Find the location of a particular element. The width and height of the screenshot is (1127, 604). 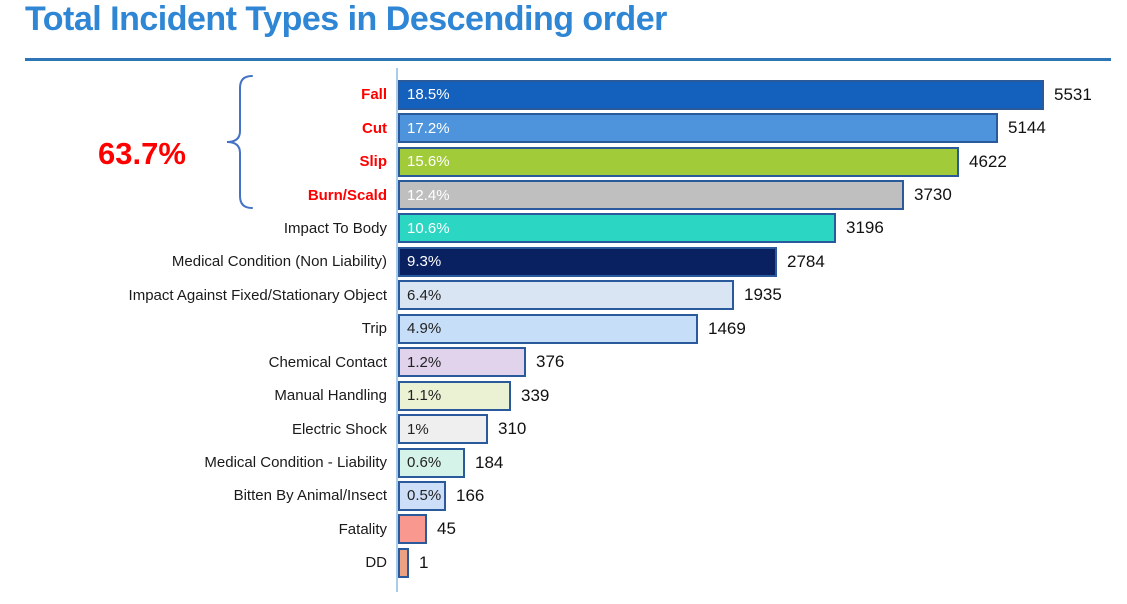

bar: 1.1% is located at coordinates (454, 395).